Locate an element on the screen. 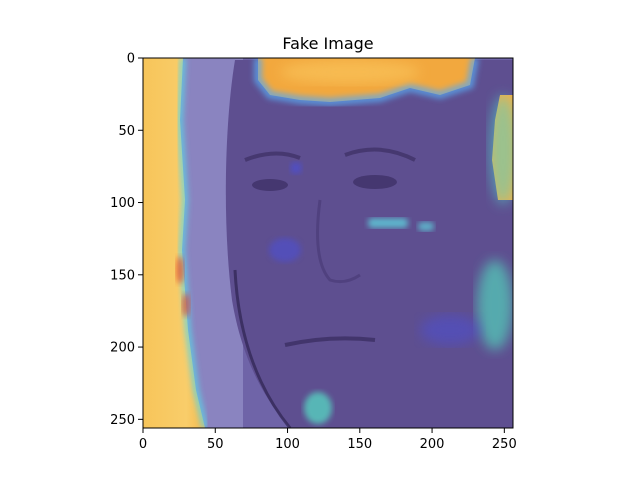  blue-cheek-spot is located at coordinates (285, 250).